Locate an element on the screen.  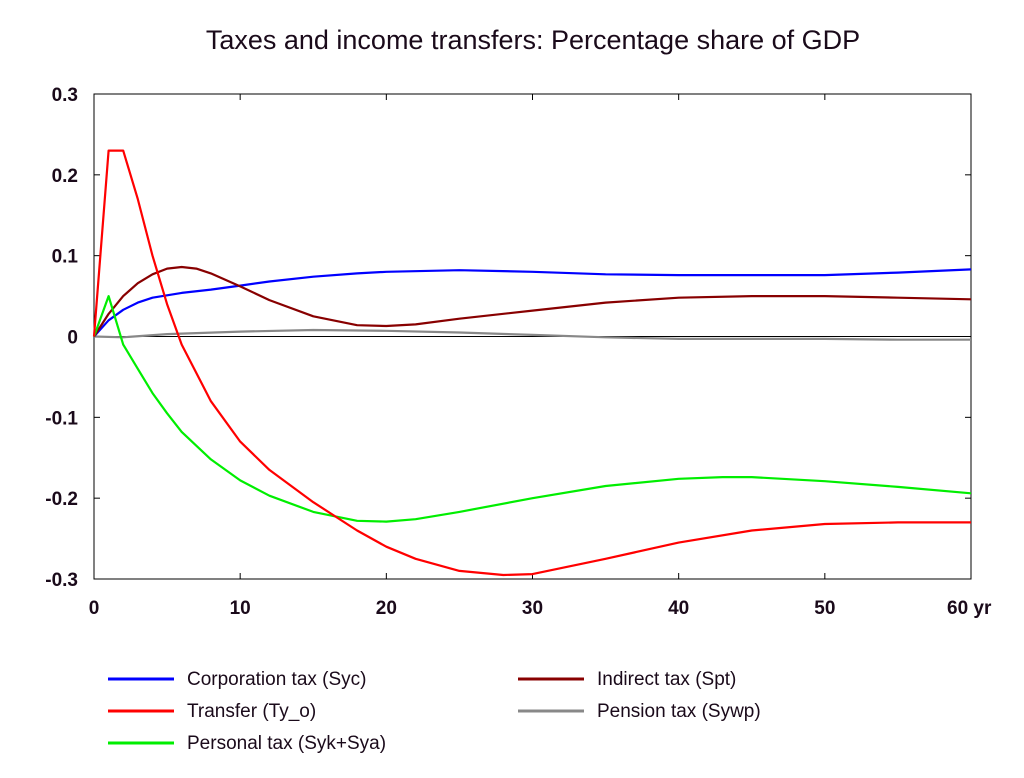
y-tick-label: 0.1 is located at coordinates (65, 257).